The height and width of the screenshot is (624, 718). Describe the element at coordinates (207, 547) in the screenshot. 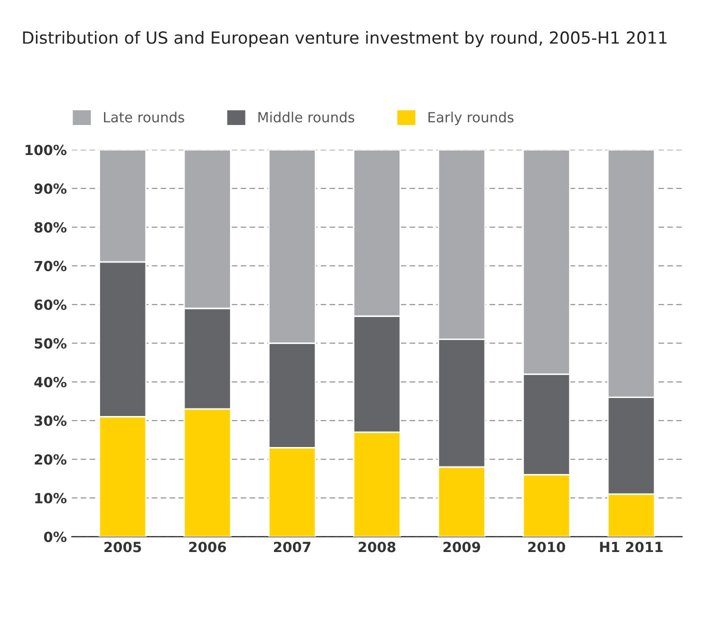

I see `x-tick-label: 2006` at that location.